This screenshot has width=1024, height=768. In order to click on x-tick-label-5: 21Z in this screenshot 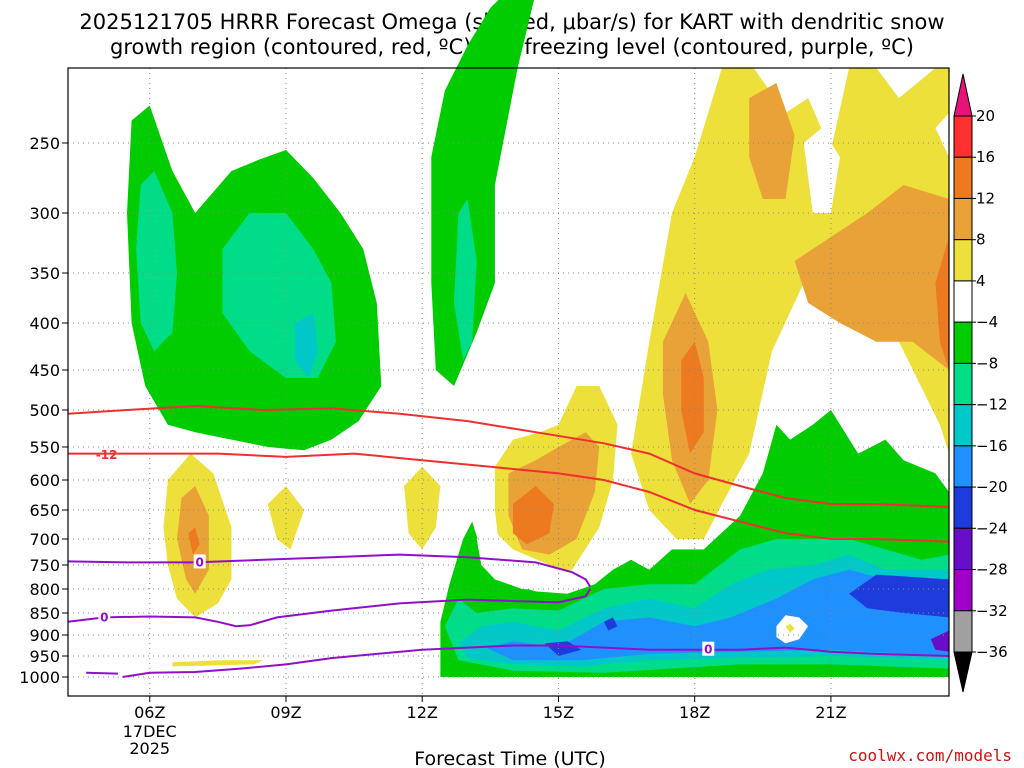, I will do `click(830, 712)`.